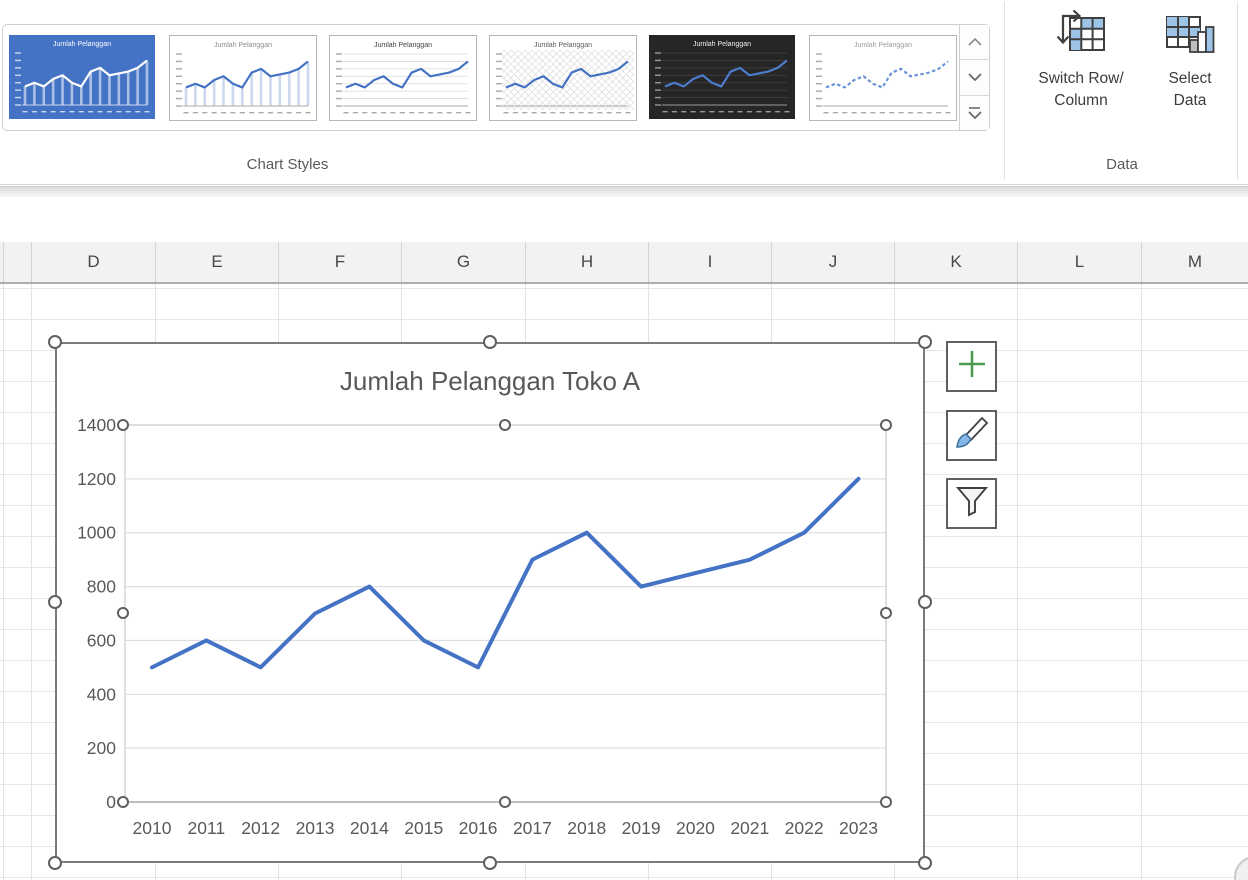 This screenshot has width=1248, height=880. I want to click on svg-text: 2017, so click(532, 828).